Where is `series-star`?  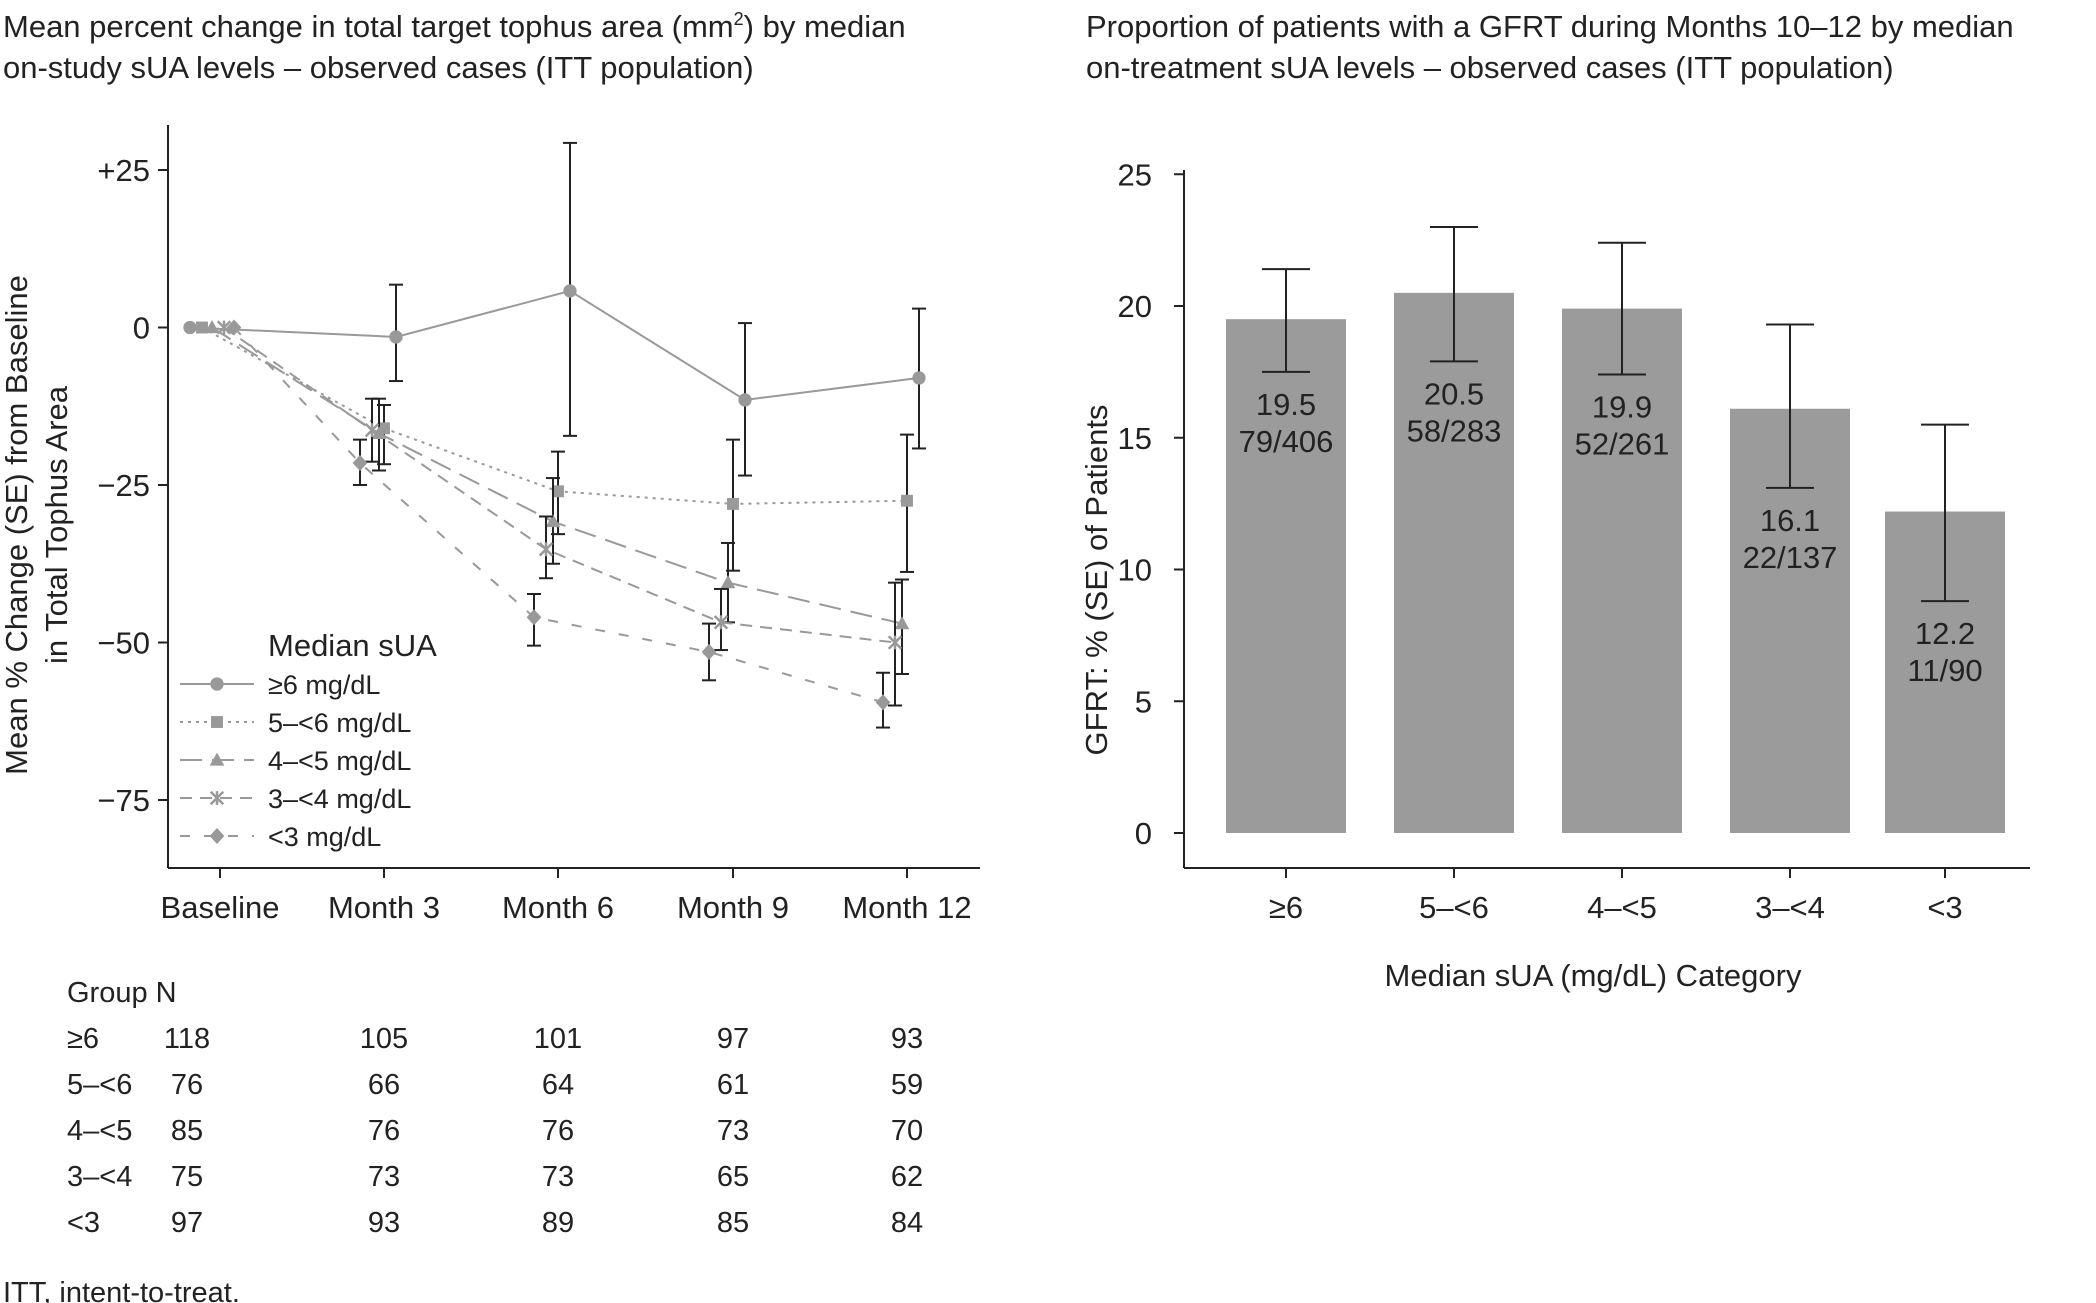
series-star is located at coordinates (559, 513).